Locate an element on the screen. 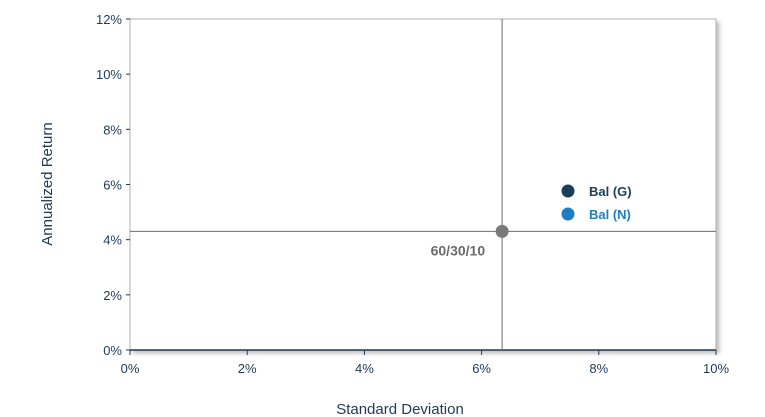 The width and height of the screenshot is (765, 417). data-point-label: 60/30/10 is located at coordinates (458, 250).